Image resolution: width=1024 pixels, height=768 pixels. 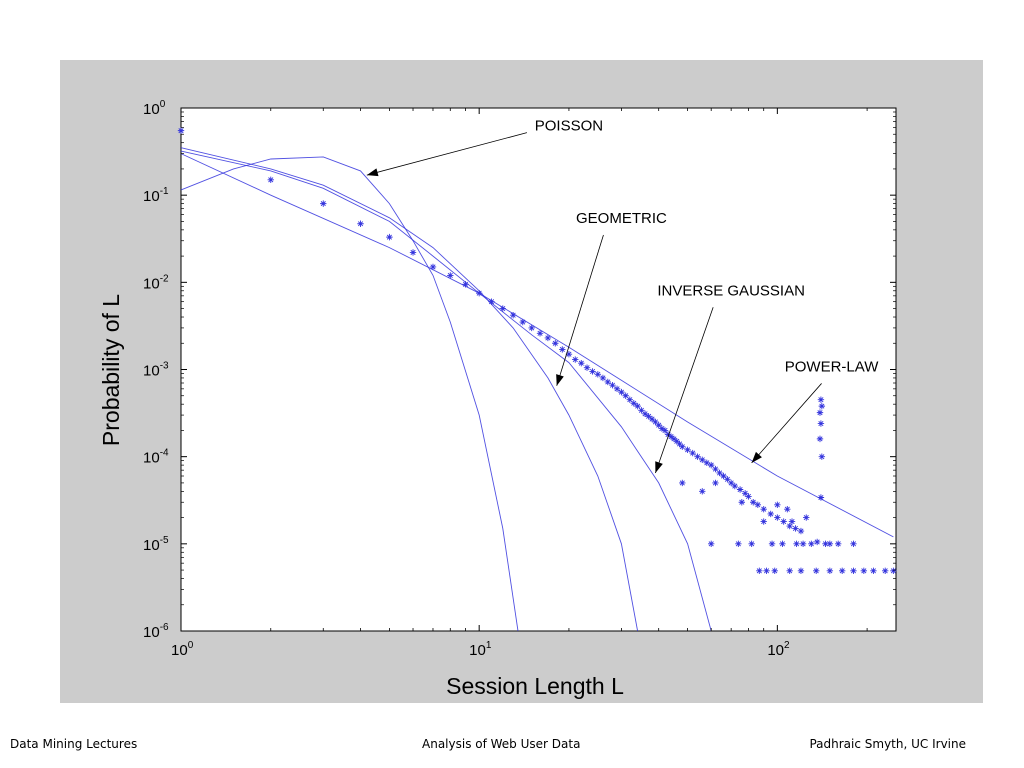 What do you see at coordinates (154, 108) in the screenshot?
I see `y-tick-label: 10⁰` at bounding box center [154, 108].